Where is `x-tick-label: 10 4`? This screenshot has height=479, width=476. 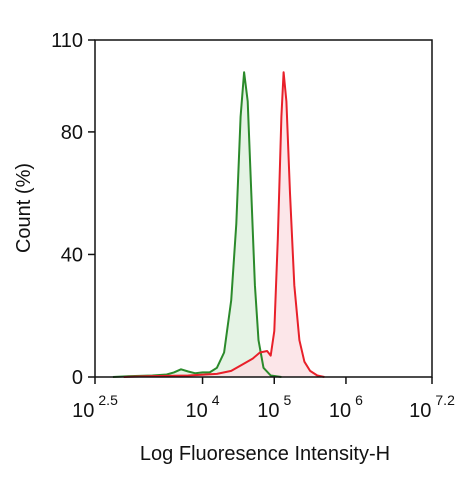 x-tick-label: 10 4 is located at coordinates (203, 407).